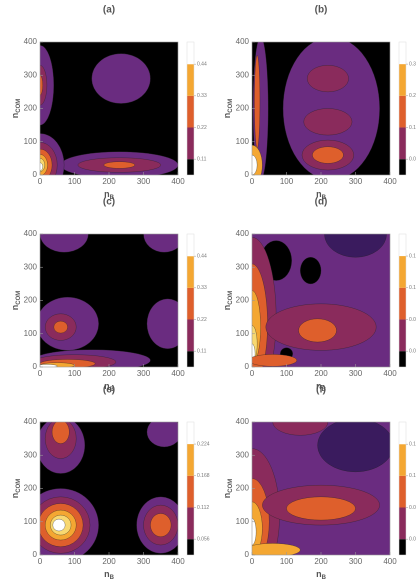 This screenshot has height=588, width=416. What do you see at coordinates (109, 390) in the screenshot?
I see `panel-title: (e)` at bounding box center [109, 390].